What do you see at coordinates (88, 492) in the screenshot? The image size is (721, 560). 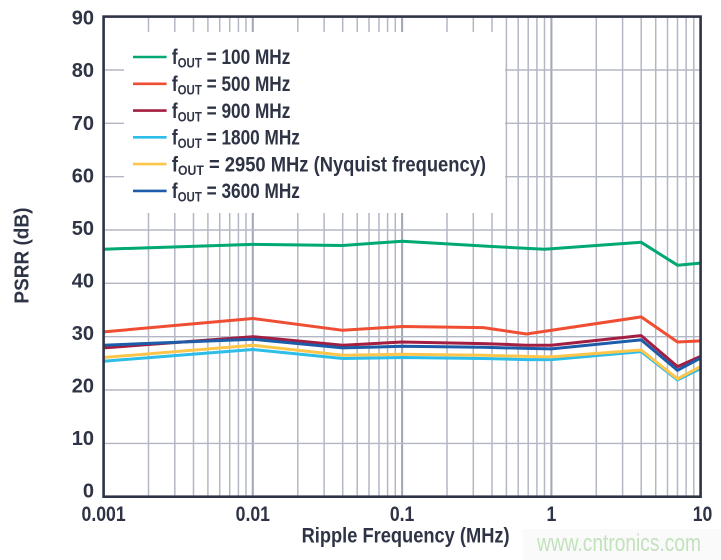 I see `svg-text: 0` at bounding box center [88, 492].